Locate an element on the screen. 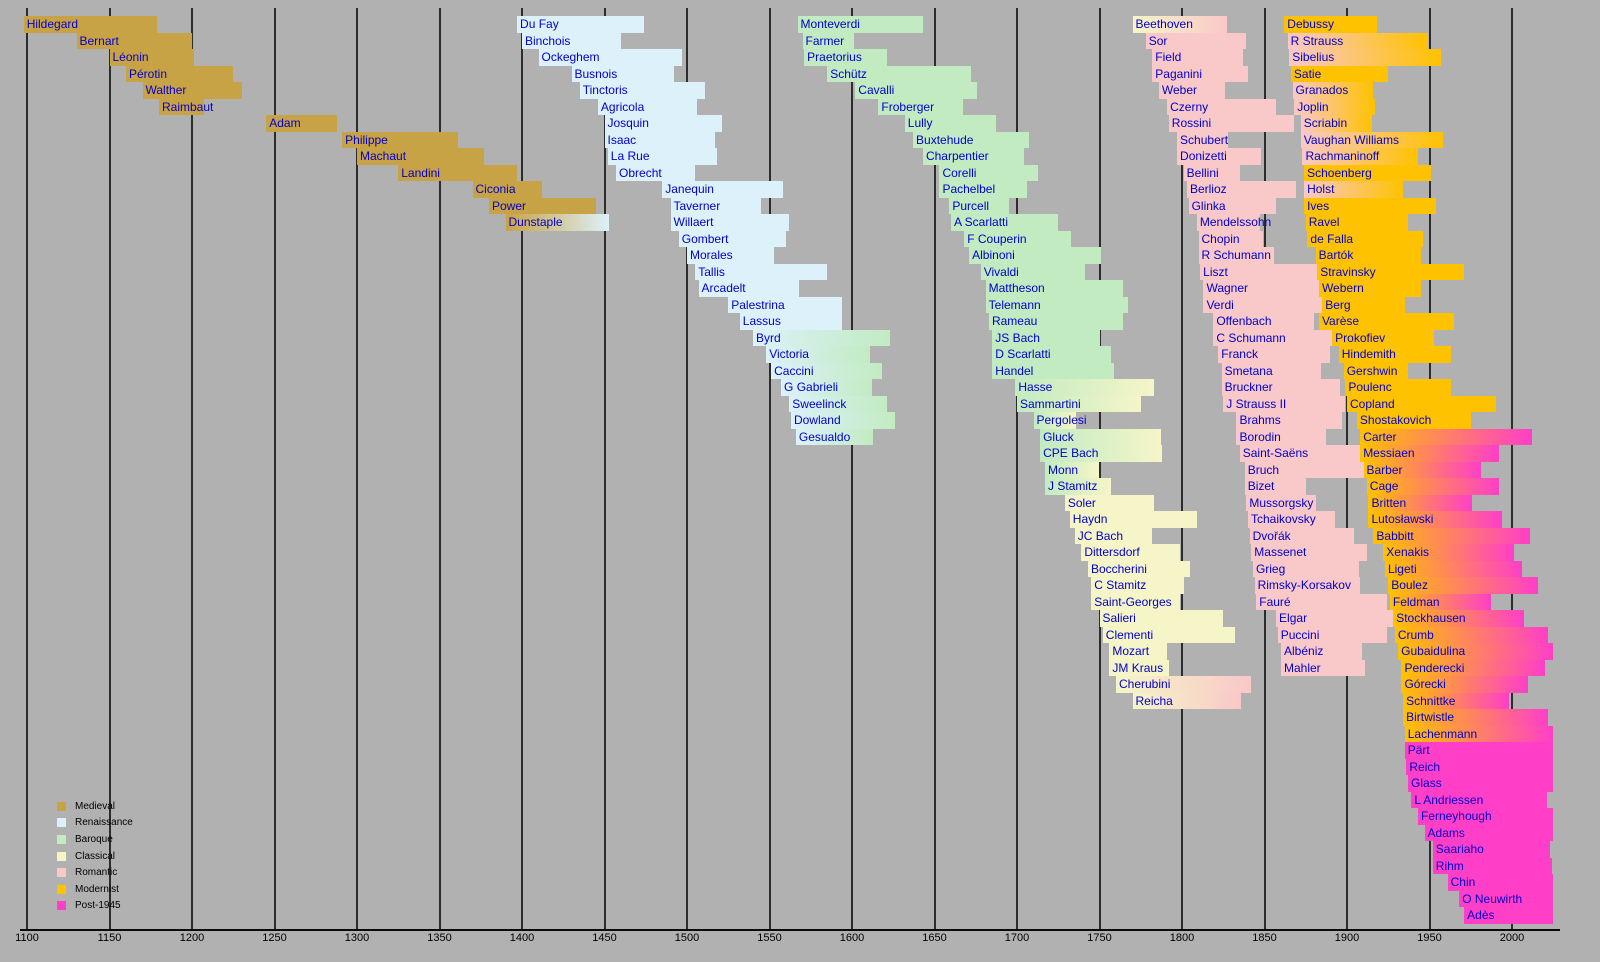 This screenshot has height=962, width=1600. composer-bar: Dunstaple is located at coordinates (557, 222).